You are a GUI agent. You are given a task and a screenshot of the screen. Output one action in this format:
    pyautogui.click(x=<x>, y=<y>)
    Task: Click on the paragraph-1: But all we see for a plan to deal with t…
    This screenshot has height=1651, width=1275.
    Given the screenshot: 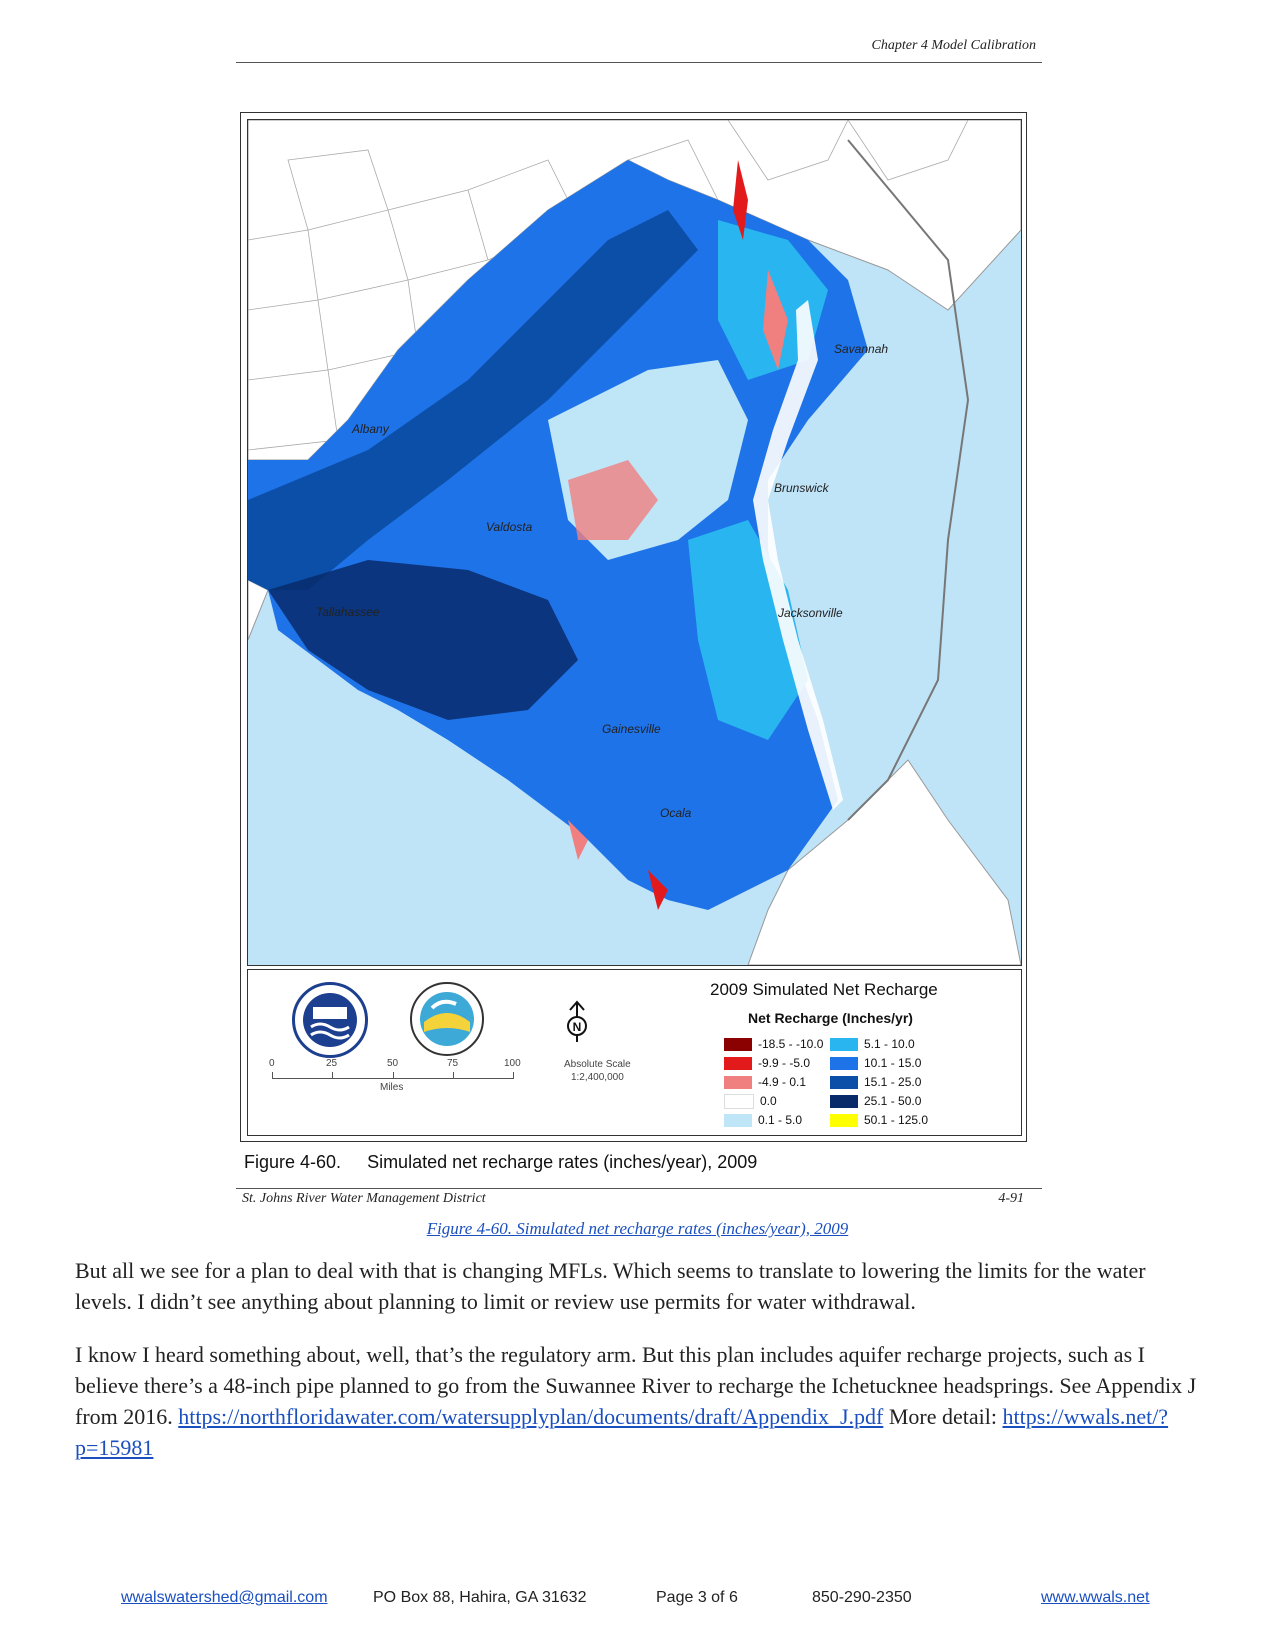 What is the action you would take?
    pyautogui.click(x=610, y=1286)
    